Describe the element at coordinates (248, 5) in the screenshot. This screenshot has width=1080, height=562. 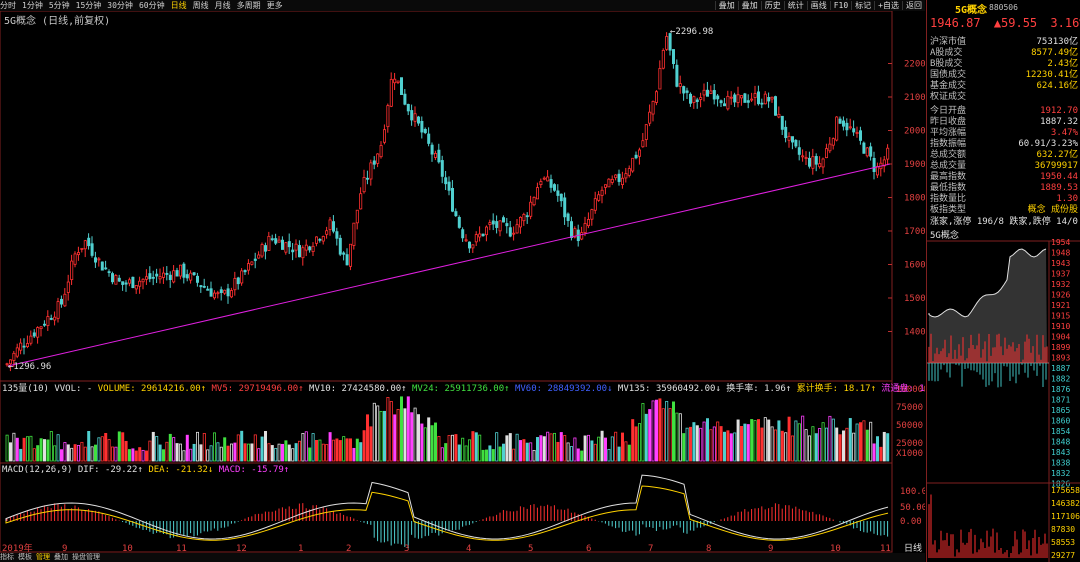
I see `period-tab-9: 多周期` at that location.